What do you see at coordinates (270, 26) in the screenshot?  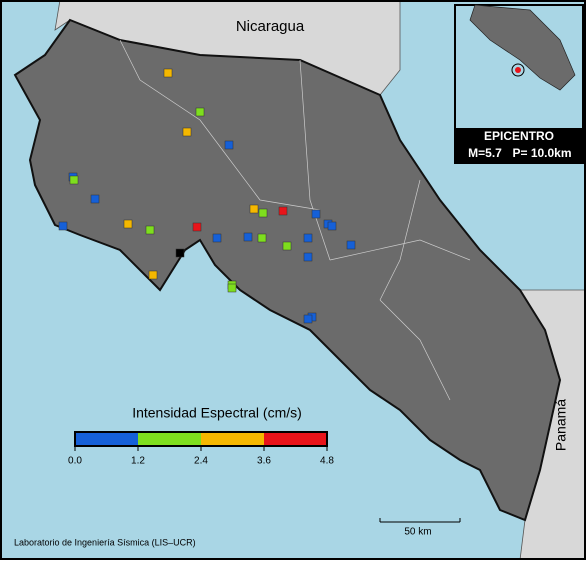 I see `country-label: Nicaragua` at bounding box center [270, 26].